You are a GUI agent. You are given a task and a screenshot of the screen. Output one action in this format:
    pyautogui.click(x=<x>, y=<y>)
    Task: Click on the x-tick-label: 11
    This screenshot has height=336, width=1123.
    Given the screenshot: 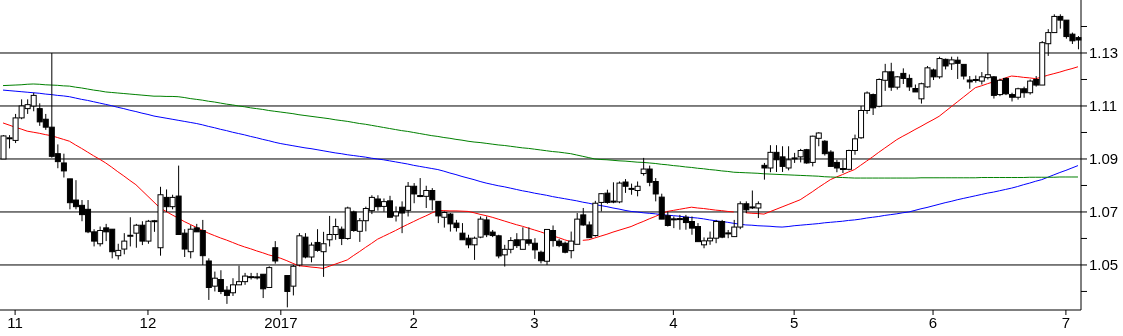 What is the action you would take?
    pyautogui.click(x=15, y=322)
    